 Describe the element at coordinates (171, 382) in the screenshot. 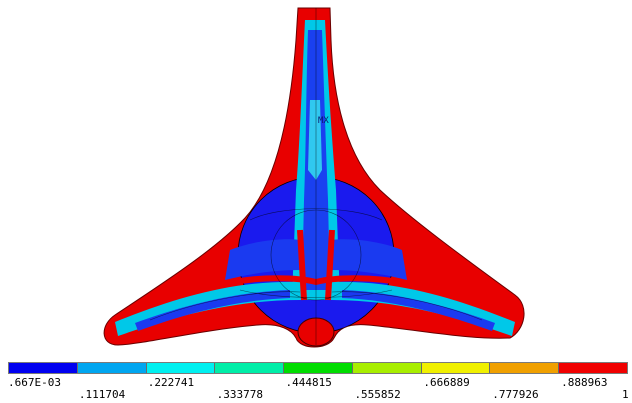

I see `legend-label-top-1: .222741` at that location.